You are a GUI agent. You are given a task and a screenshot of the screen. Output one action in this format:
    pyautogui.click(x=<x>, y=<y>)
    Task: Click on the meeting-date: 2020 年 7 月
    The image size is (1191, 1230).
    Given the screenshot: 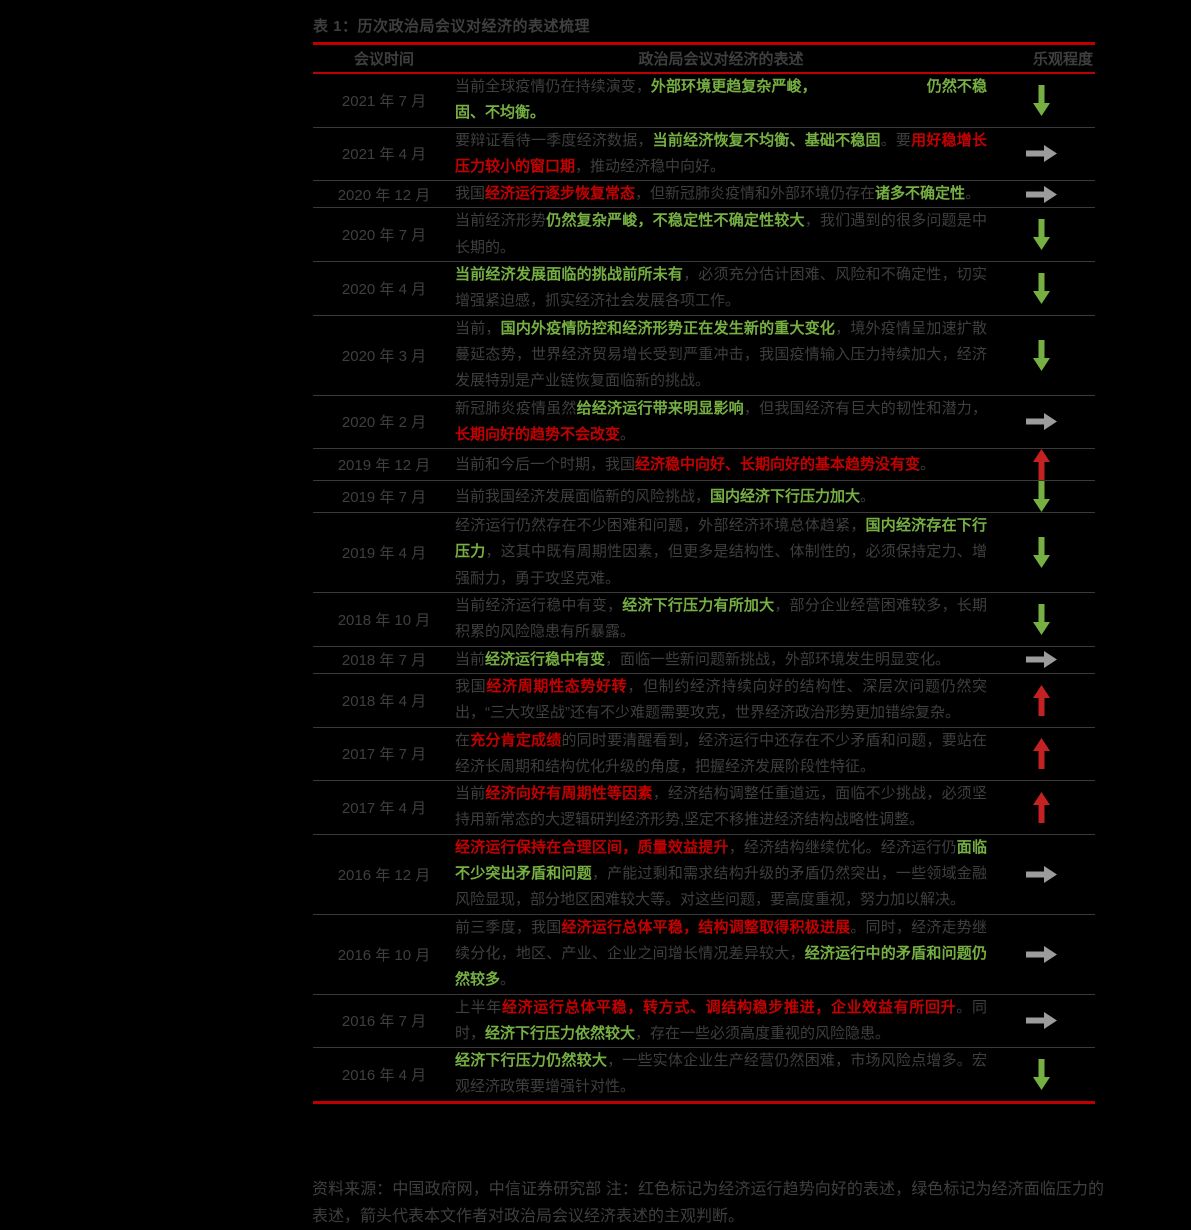 What is the action you would take?
    pyautogui.click(x=384, y=236)
    